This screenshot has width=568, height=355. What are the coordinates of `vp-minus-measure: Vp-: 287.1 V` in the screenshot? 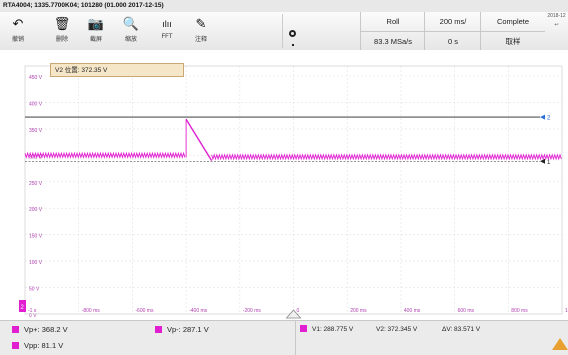 It's located at (182, 330).